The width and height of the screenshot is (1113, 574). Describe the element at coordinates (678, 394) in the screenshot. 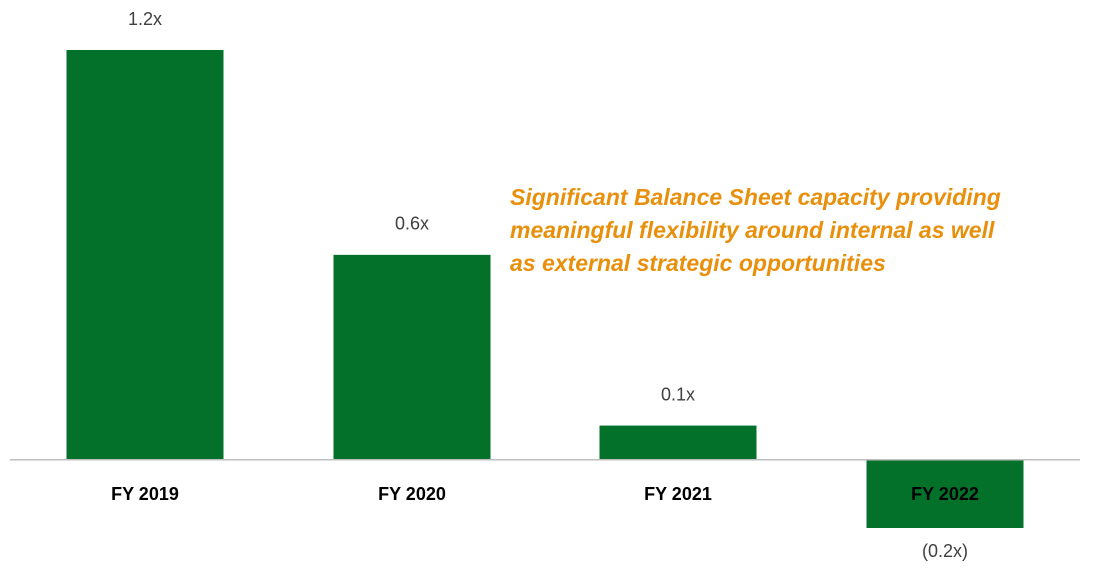

I see `value-label: 0.1x` at that location.